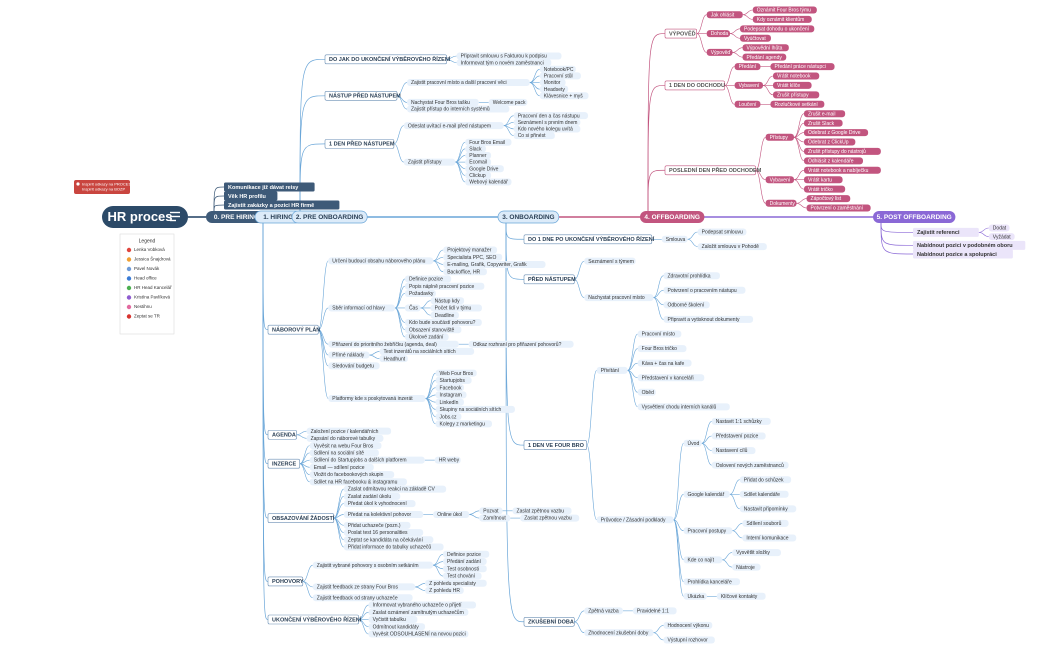  Describe the element at coordinates (152, 259) in the screenshot. I see `legend-label: Jessica Šnajdrová` at that location.